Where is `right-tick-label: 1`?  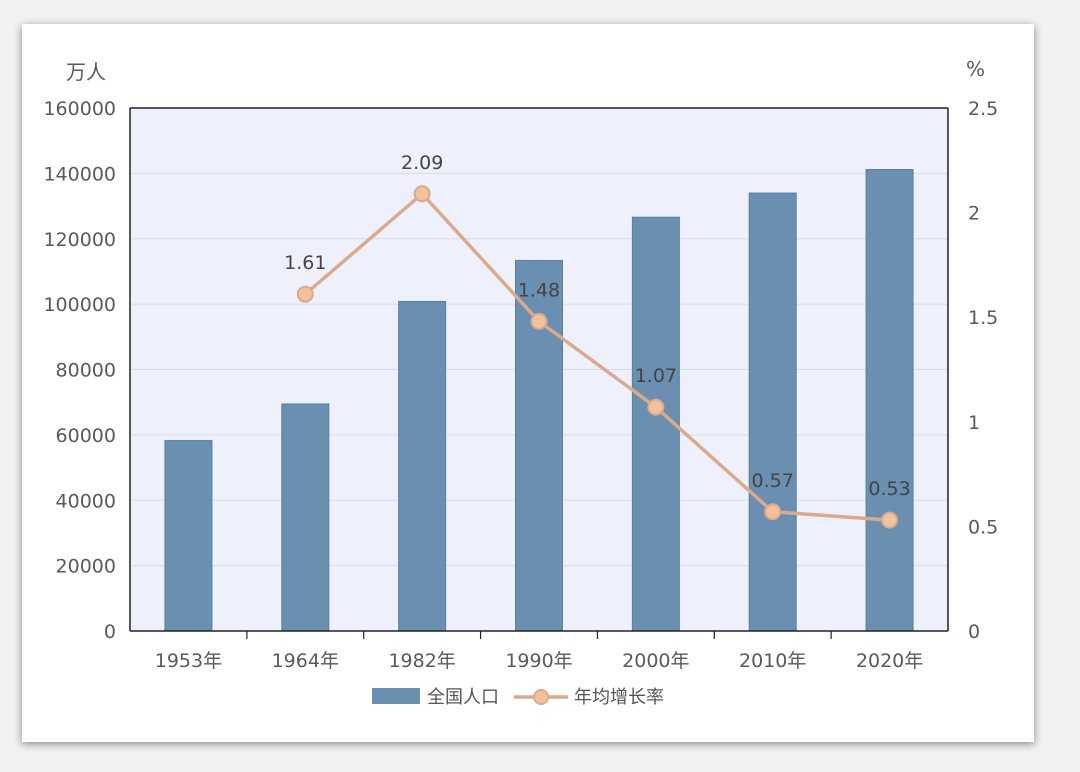
right-tick-label: 1 is located at coordinates (974, 423).